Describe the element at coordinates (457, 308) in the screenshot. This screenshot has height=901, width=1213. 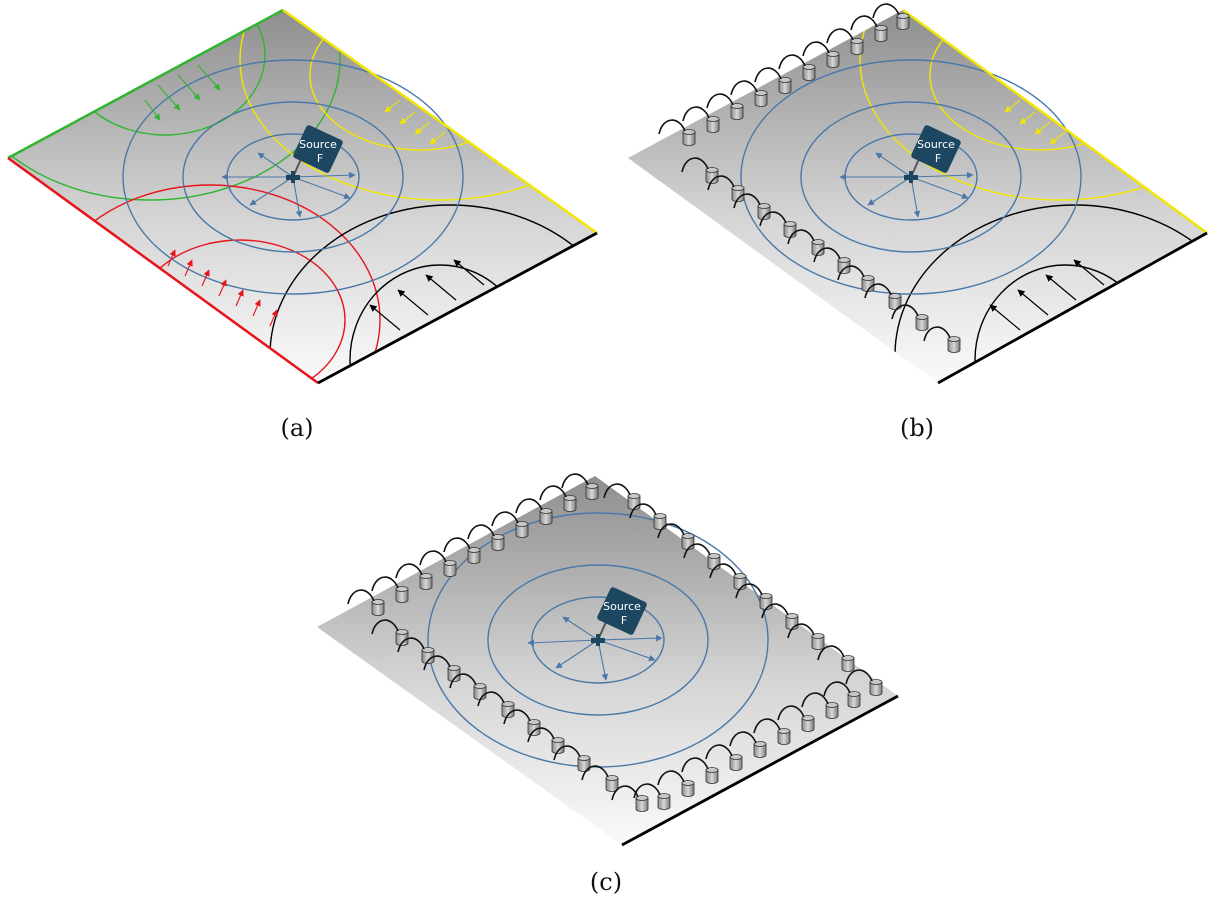
I see `edge-black-a` at that location.